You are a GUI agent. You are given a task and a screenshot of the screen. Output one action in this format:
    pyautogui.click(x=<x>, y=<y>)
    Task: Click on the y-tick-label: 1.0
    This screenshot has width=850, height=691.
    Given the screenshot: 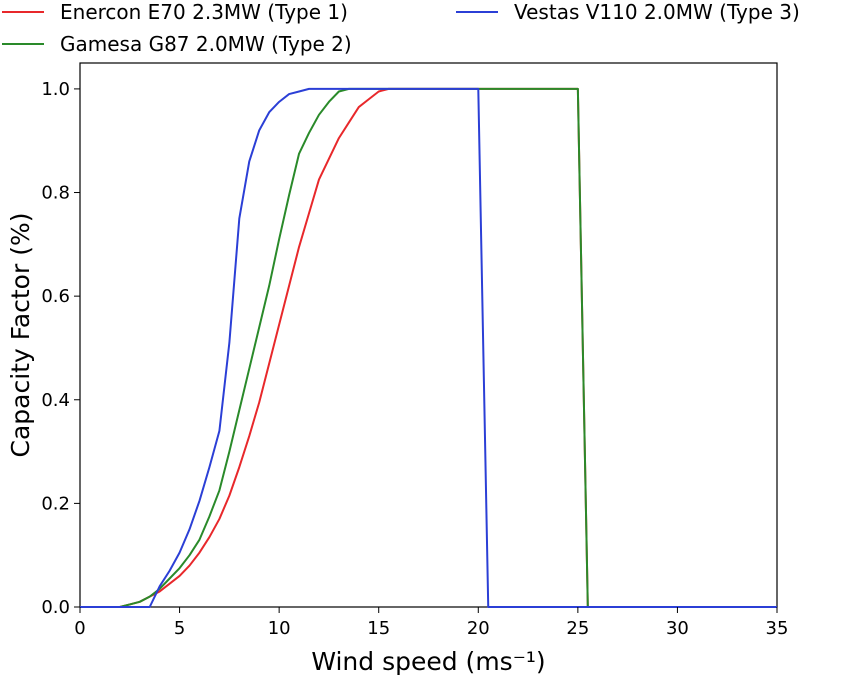 What is the action you would take?
    pyautogui.click(x=55, y=89)
    